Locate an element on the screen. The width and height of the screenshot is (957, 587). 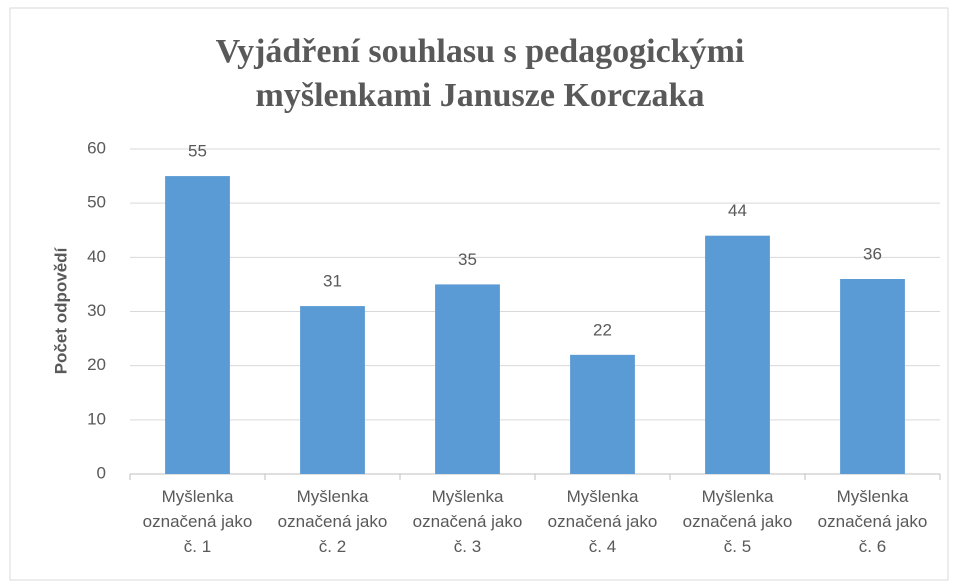
data-label: 31 is located at coordinates (332, 281).